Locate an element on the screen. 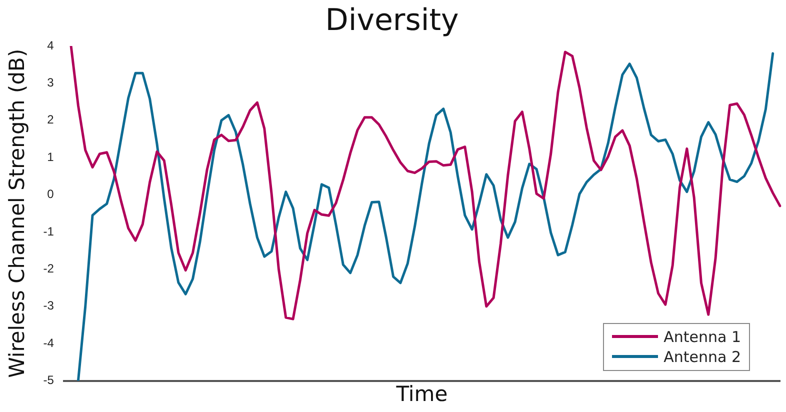  y-tick-label: 4 is located at coordinates (50, 45).